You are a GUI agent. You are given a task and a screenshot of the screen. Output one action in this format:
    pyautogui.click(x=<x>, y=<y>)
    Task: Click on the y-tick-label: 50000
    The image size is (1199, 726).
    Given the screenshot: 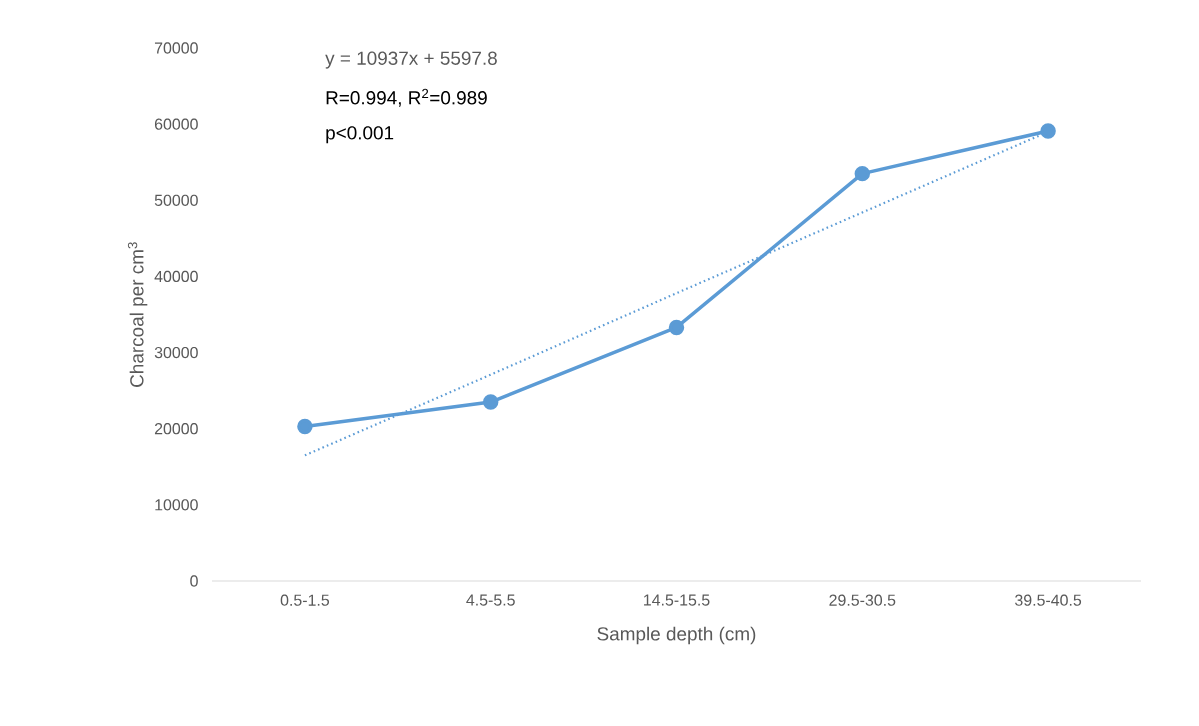 What is the action you would take?
    pyautogui.click(x=176, y=200)
    